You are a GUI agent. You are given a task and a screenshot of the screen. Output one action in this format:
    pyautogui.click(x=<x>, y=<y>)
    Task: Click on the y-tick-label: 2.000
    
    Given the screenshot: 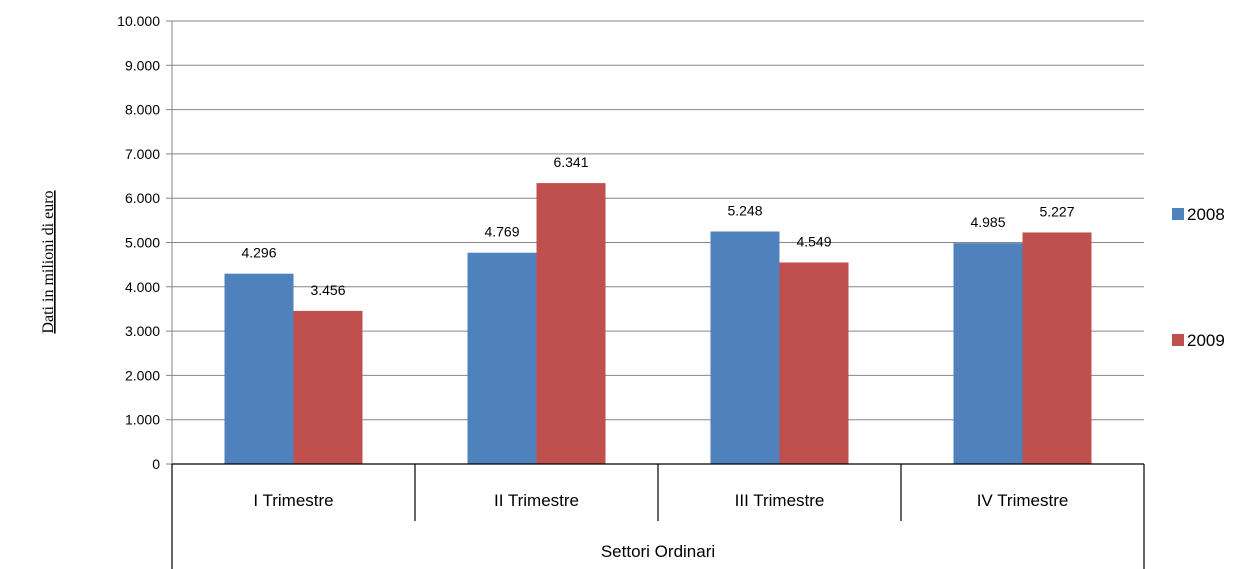 What is the action you would take?
    pyautogui.click(x=142, y=375)
    